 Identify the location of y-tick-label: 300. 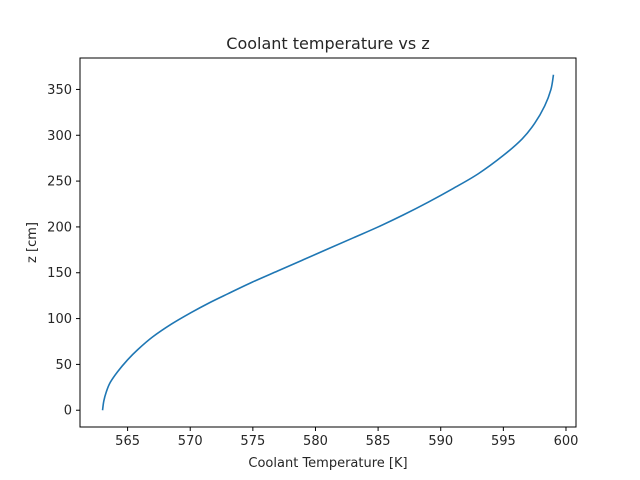
(59, 136).